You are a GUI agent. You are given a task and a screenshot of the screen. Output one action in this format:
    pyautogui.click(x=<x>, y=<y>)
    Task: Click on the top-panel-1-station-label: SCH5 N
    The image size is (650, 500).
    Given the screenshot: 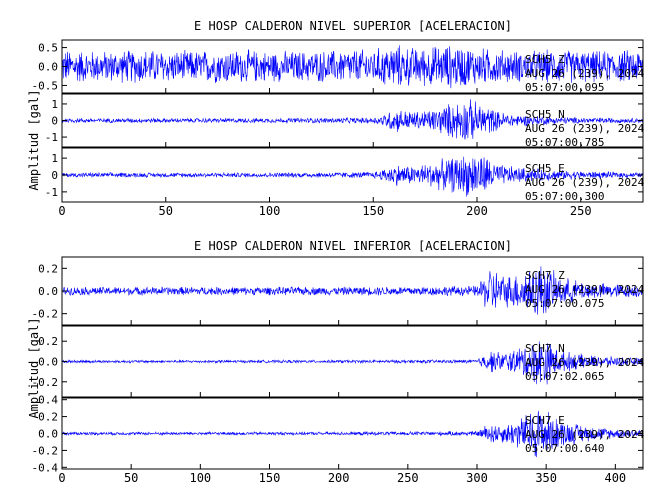 What is the action you would take?
    pyautogui.click(x=545, y=114)
    